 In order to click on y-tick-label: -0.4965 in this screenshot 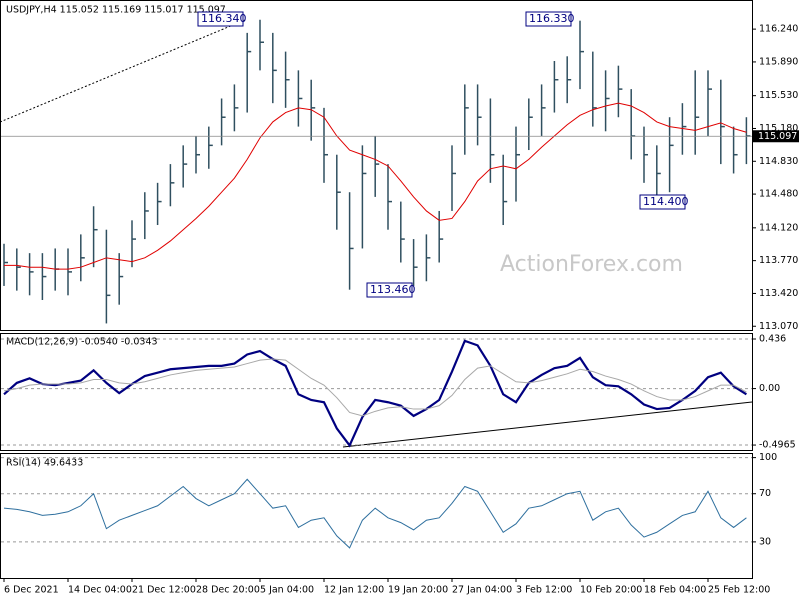, I will do `click(777, 445)`.